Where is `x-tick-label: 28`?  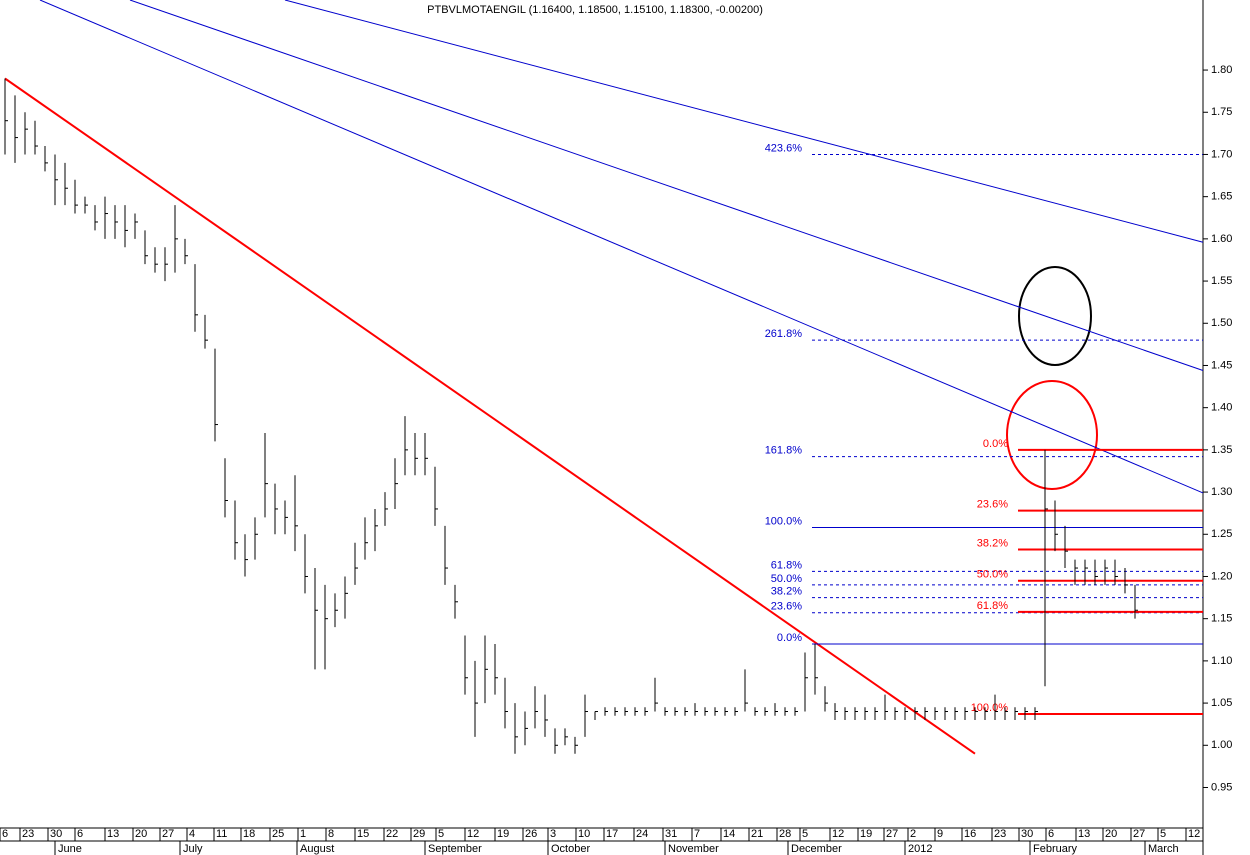
x-tick-label: 28 is located at coordinates (785, 834).